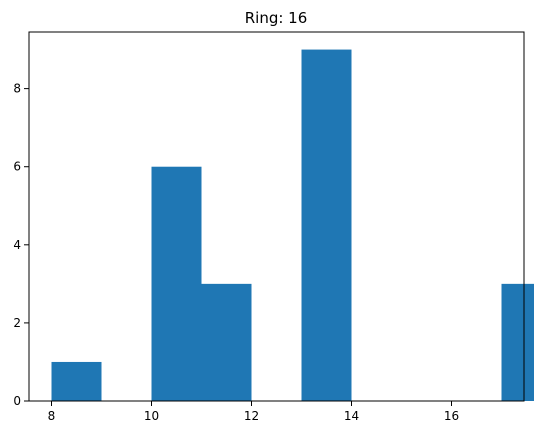 The height and width of the screenshot is (439, 534). Describe the element at coordinates (451, 416) in the screenshot. I see `x-tick-label: 16` at that location.